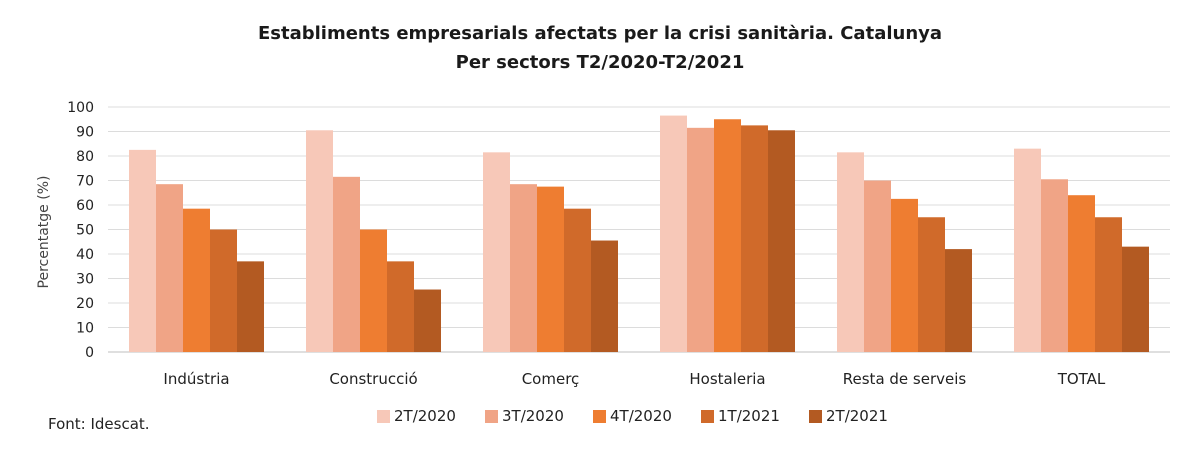 This screenshot has width=1200, height=469. I want to click on legend-label: 1T/2021, so click(749, 416).